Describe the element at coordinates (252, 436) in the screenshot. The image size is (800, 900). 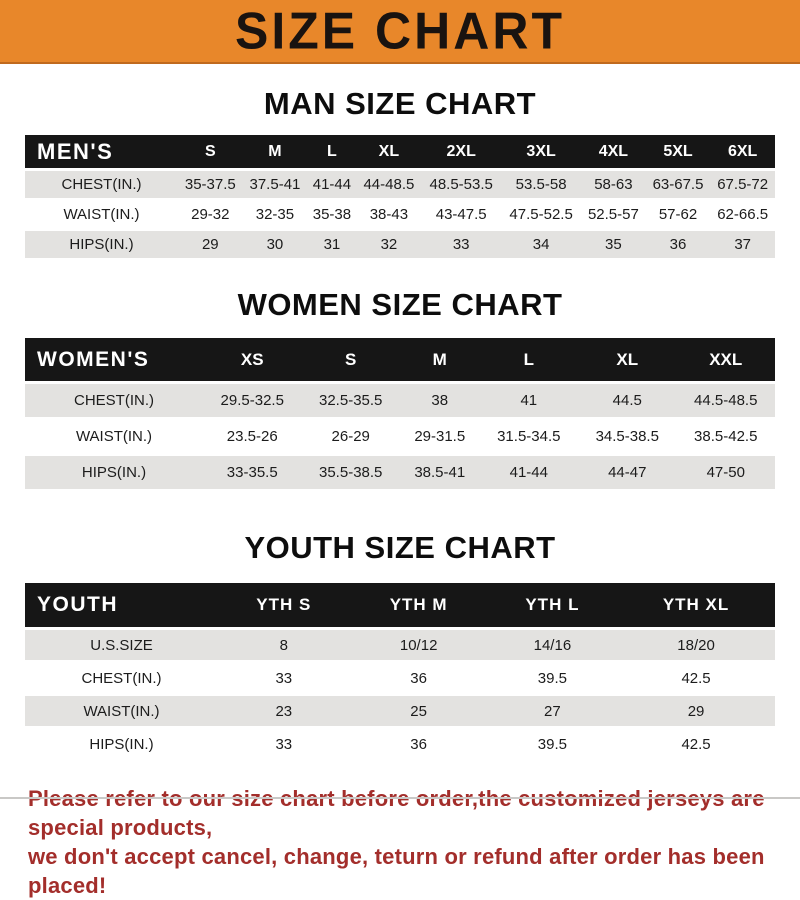
I see `cell-value: 23.5-26` at that location.